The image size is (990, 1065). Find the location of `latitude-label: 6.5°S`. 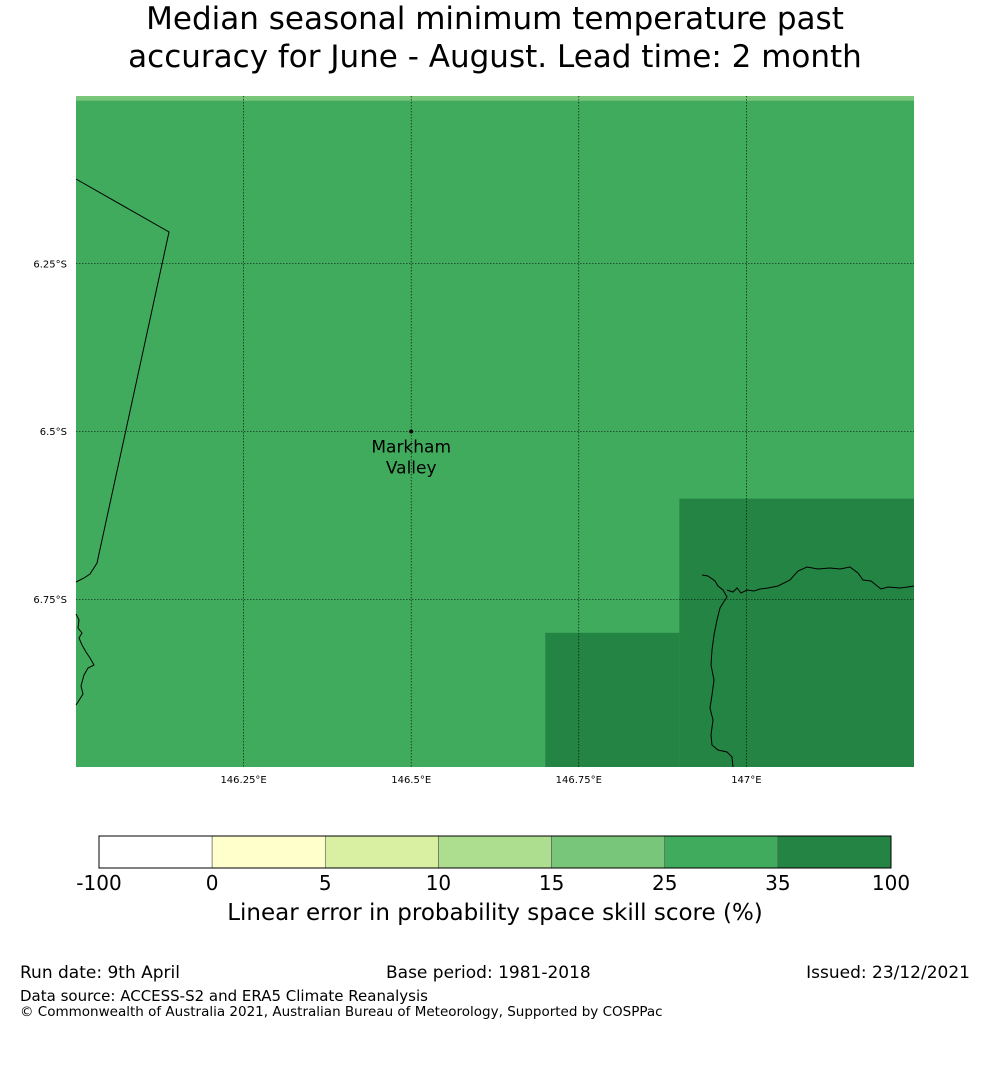

latitude-label: 6.5°S is located at coordinates (53, 432).